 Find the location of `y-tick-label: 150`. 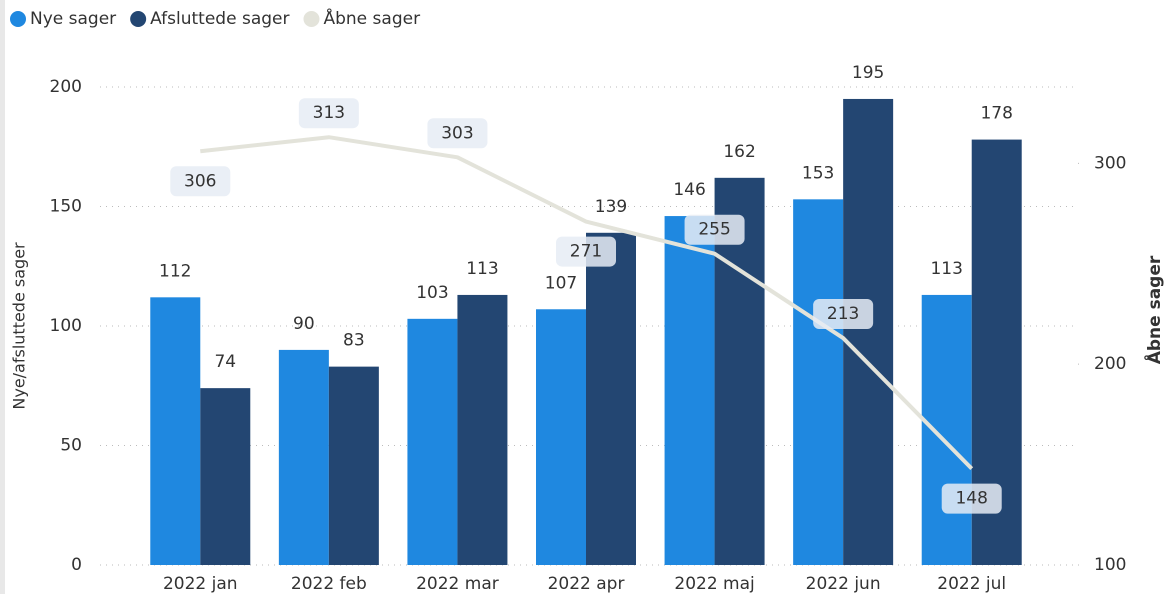

y-tick-label: 150 is located at coordinates (66, 207).